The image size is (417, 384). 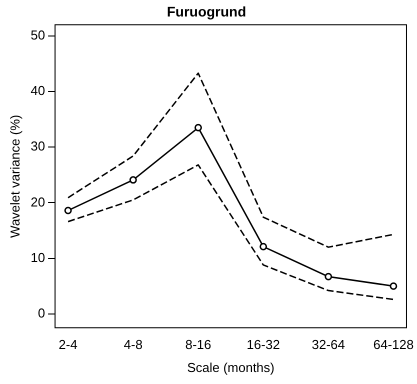 What do you see at coordinates (230, 367) in the screenshot?
I see `x-axis-title: Scale (months)` at bounding box center [230, 367].